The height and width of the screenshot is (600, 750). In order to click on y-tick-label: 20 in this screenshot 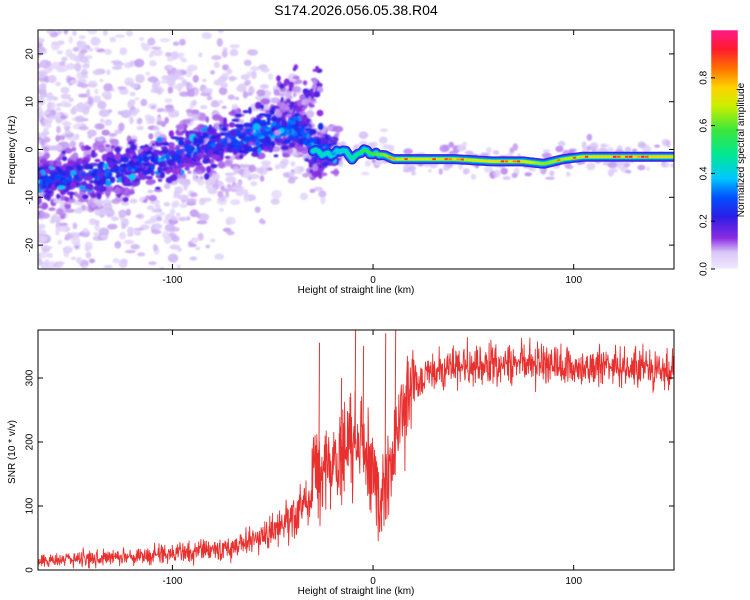, I will do `click(30, 54)`.